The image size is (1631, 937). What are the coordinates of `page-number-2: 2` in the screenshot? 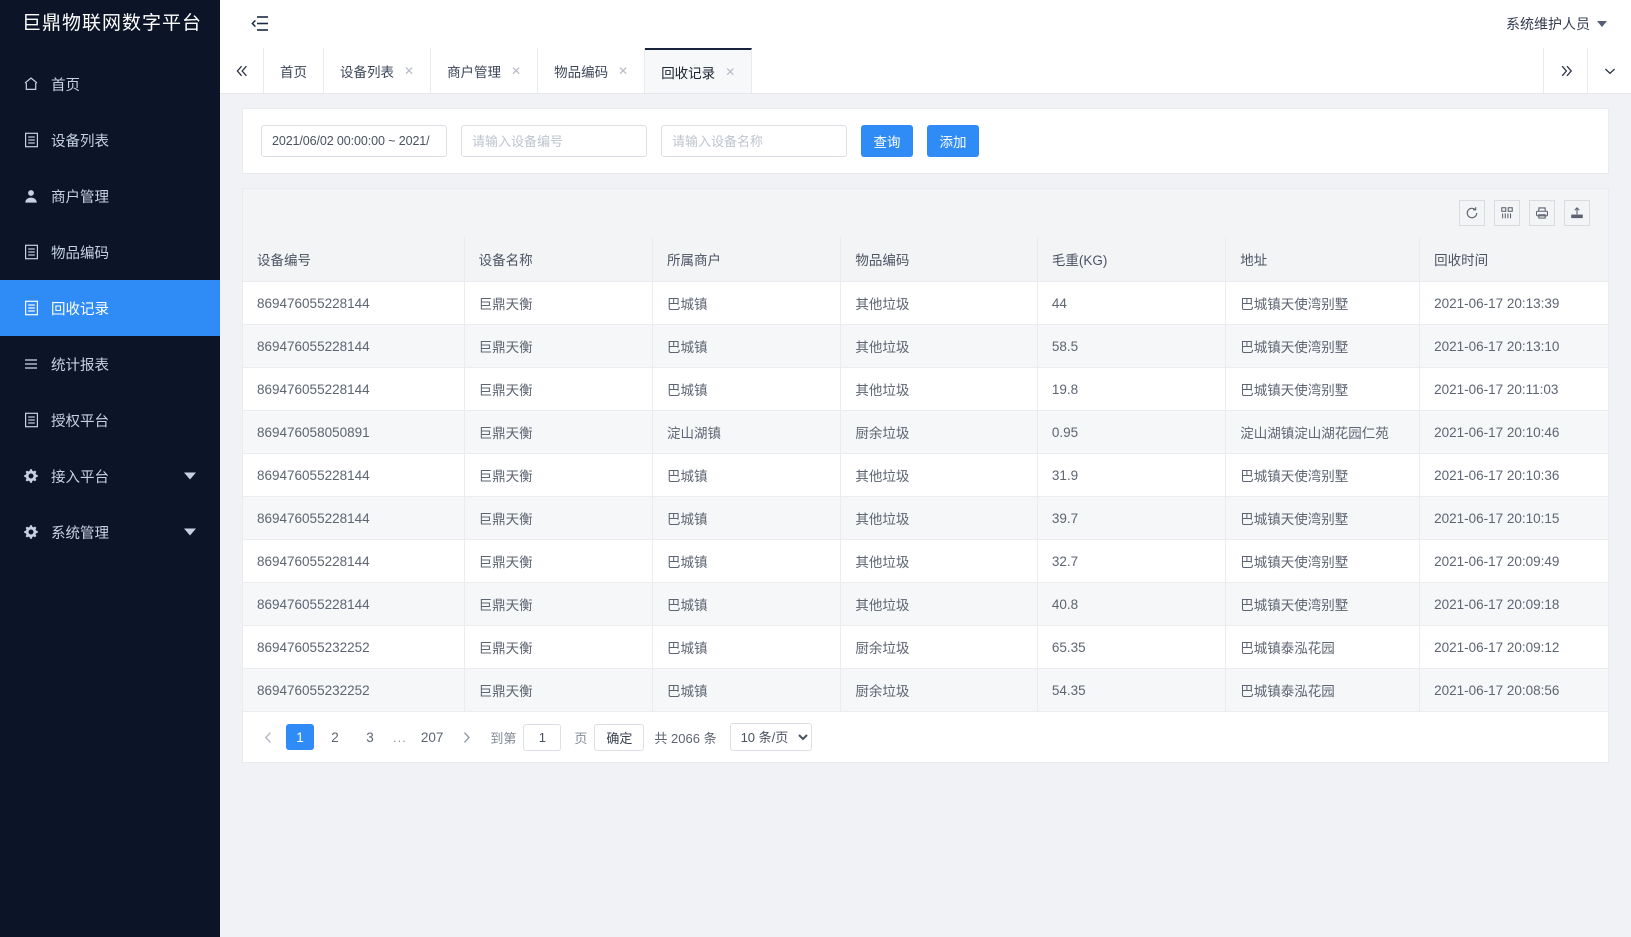 It's located at (335, 737).